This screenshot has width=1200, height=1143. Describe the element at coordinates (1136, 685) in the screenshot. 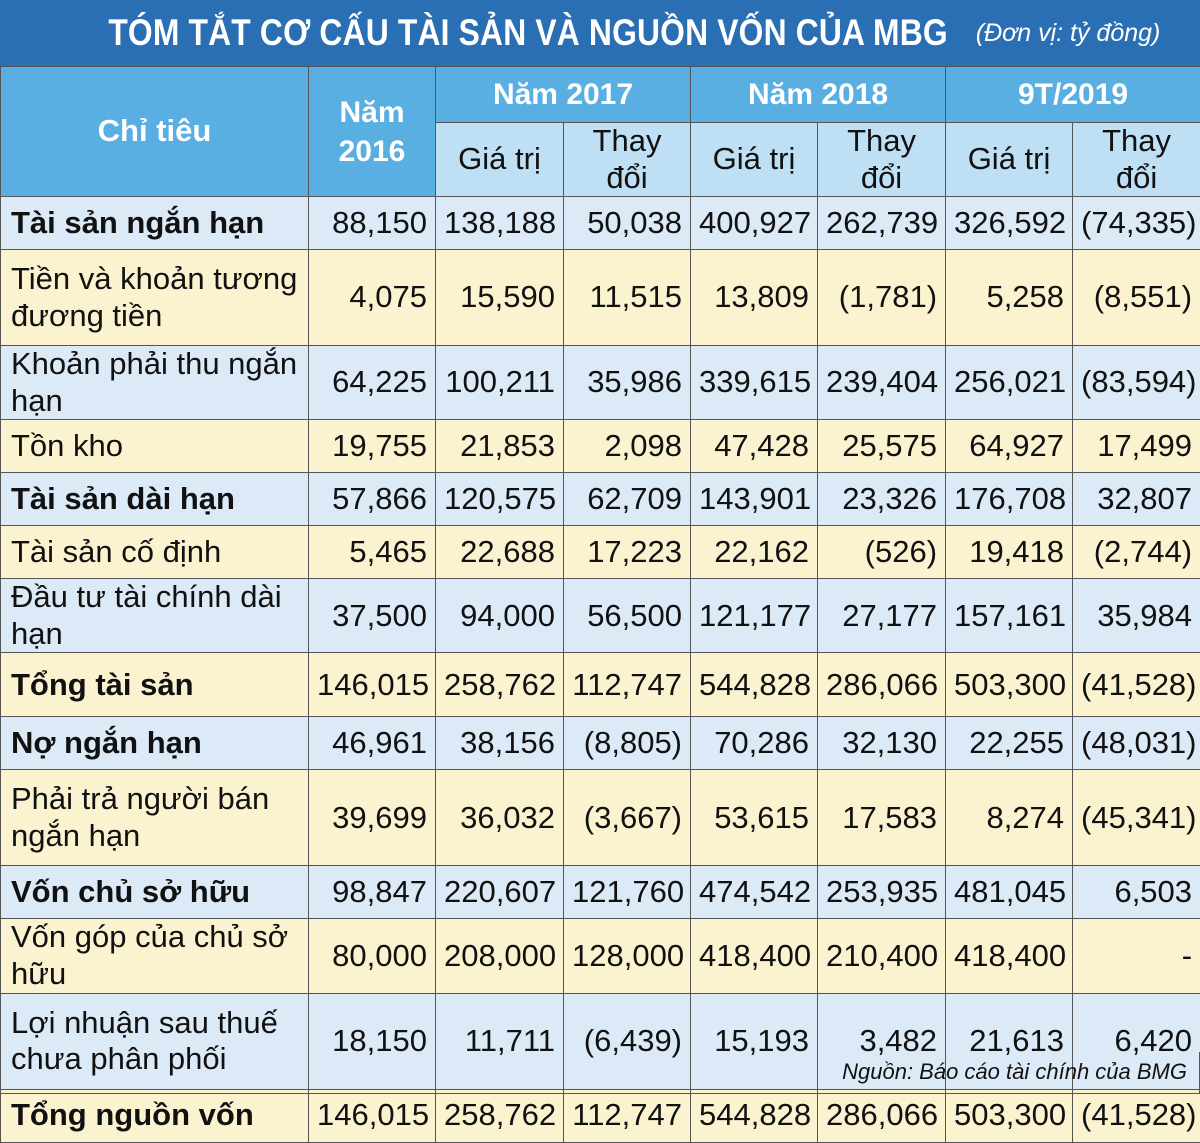

I see `cell-c2019: (41,528)` at that location.